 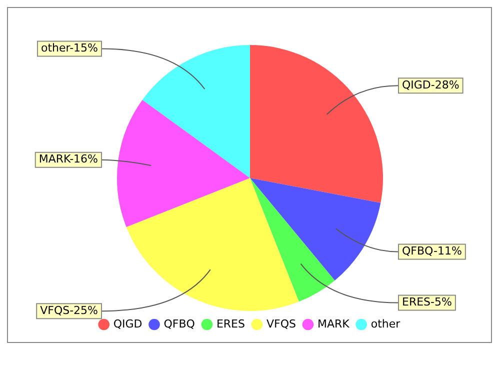 What do you see at coordinates (333, 323) in the screenshot?
I see `legend-label: MARK` at bounding box center [333, 323].